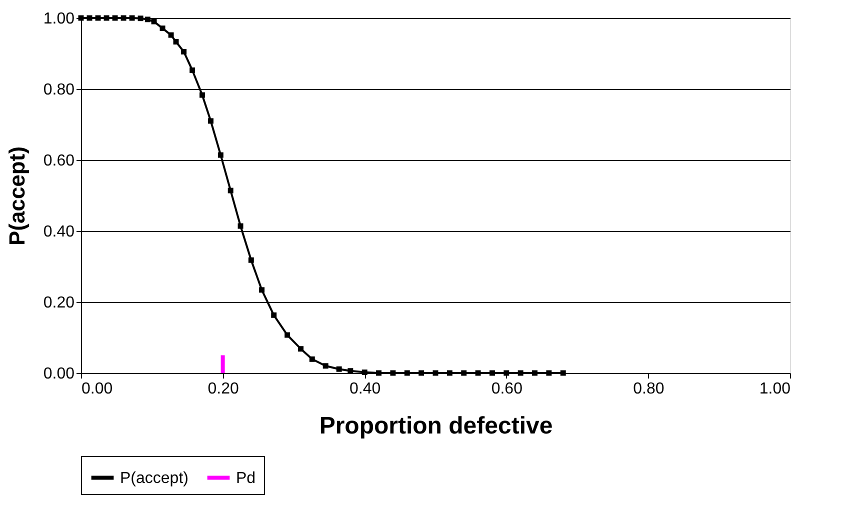  Describe the element at coordinates (59, 232) in the screenshot. I see `y-tick-label: 0.40` at that location.